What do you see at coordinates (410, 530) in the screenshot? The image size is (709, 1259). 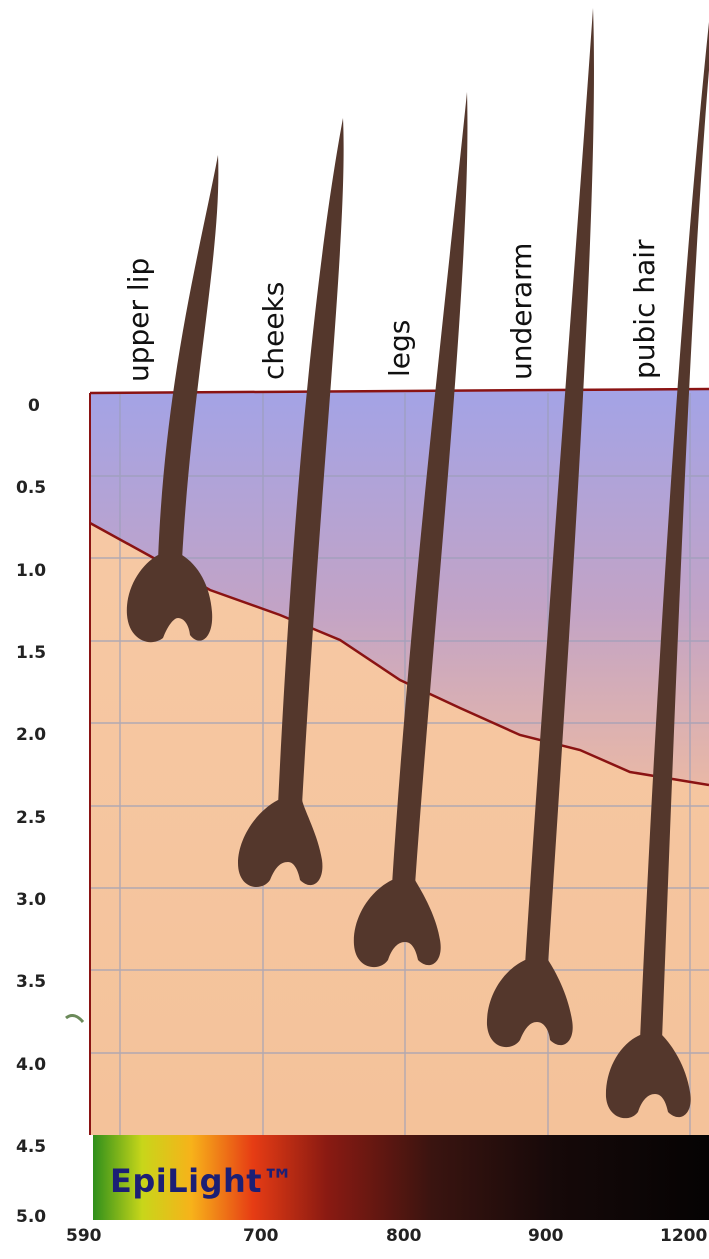 I see `hair-legs` at bounding box center [410, 530].